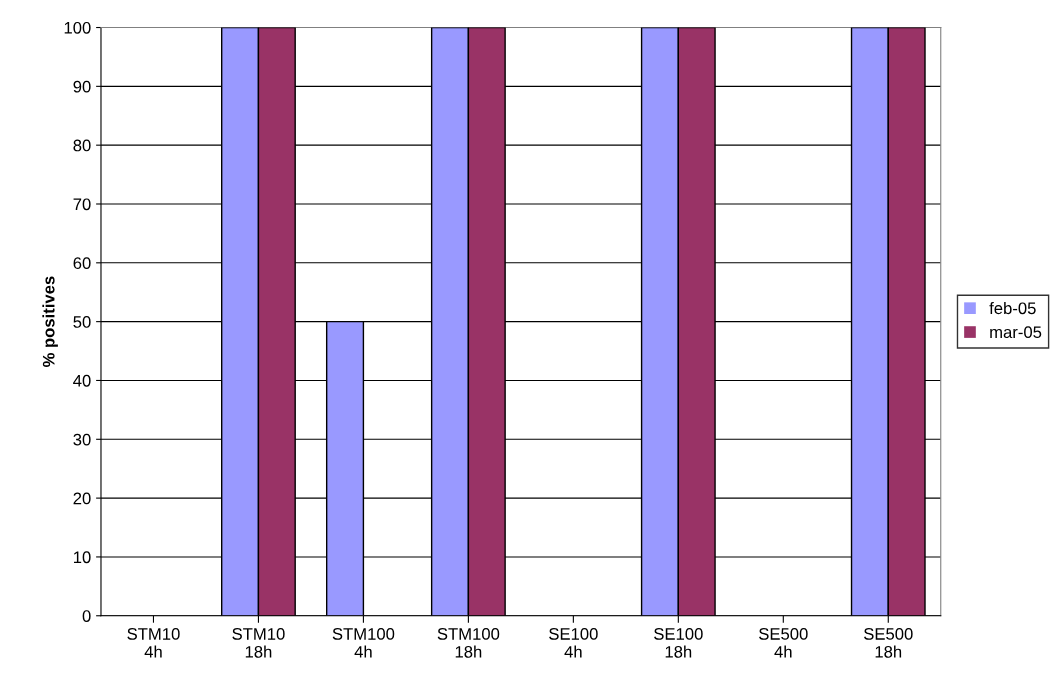  Describe the element at coordinates (363, 643) in the screenshot. I see `x-tick-label: STM100 4h` at that location.